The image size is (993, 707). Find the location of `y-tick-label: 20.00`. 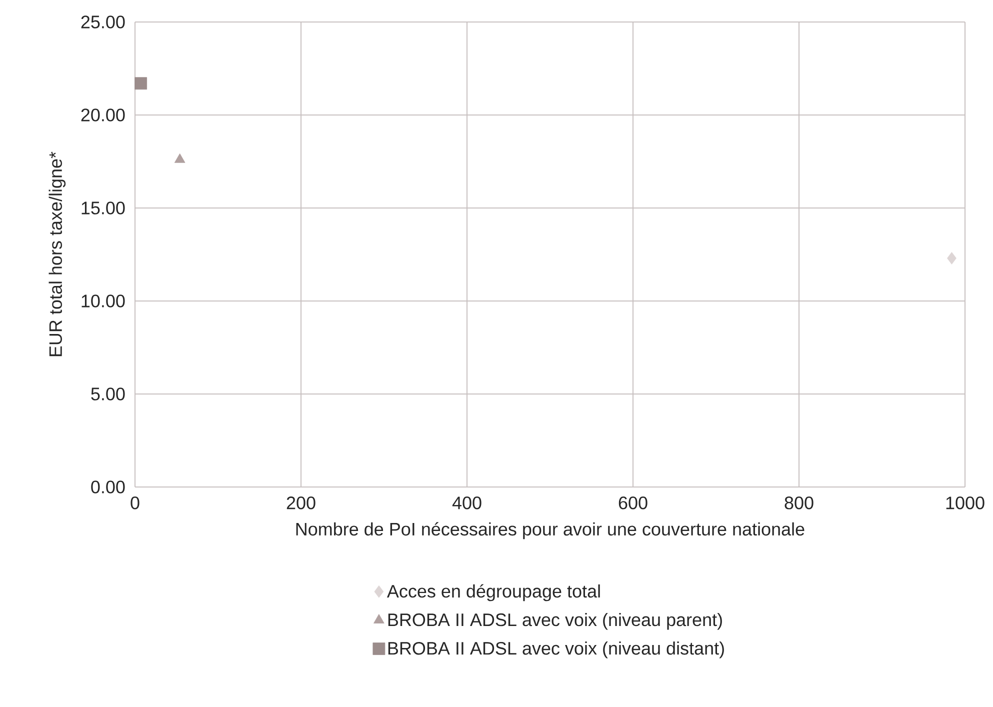

y-tick-label: 20.00 is located at coordinates (103, 115).